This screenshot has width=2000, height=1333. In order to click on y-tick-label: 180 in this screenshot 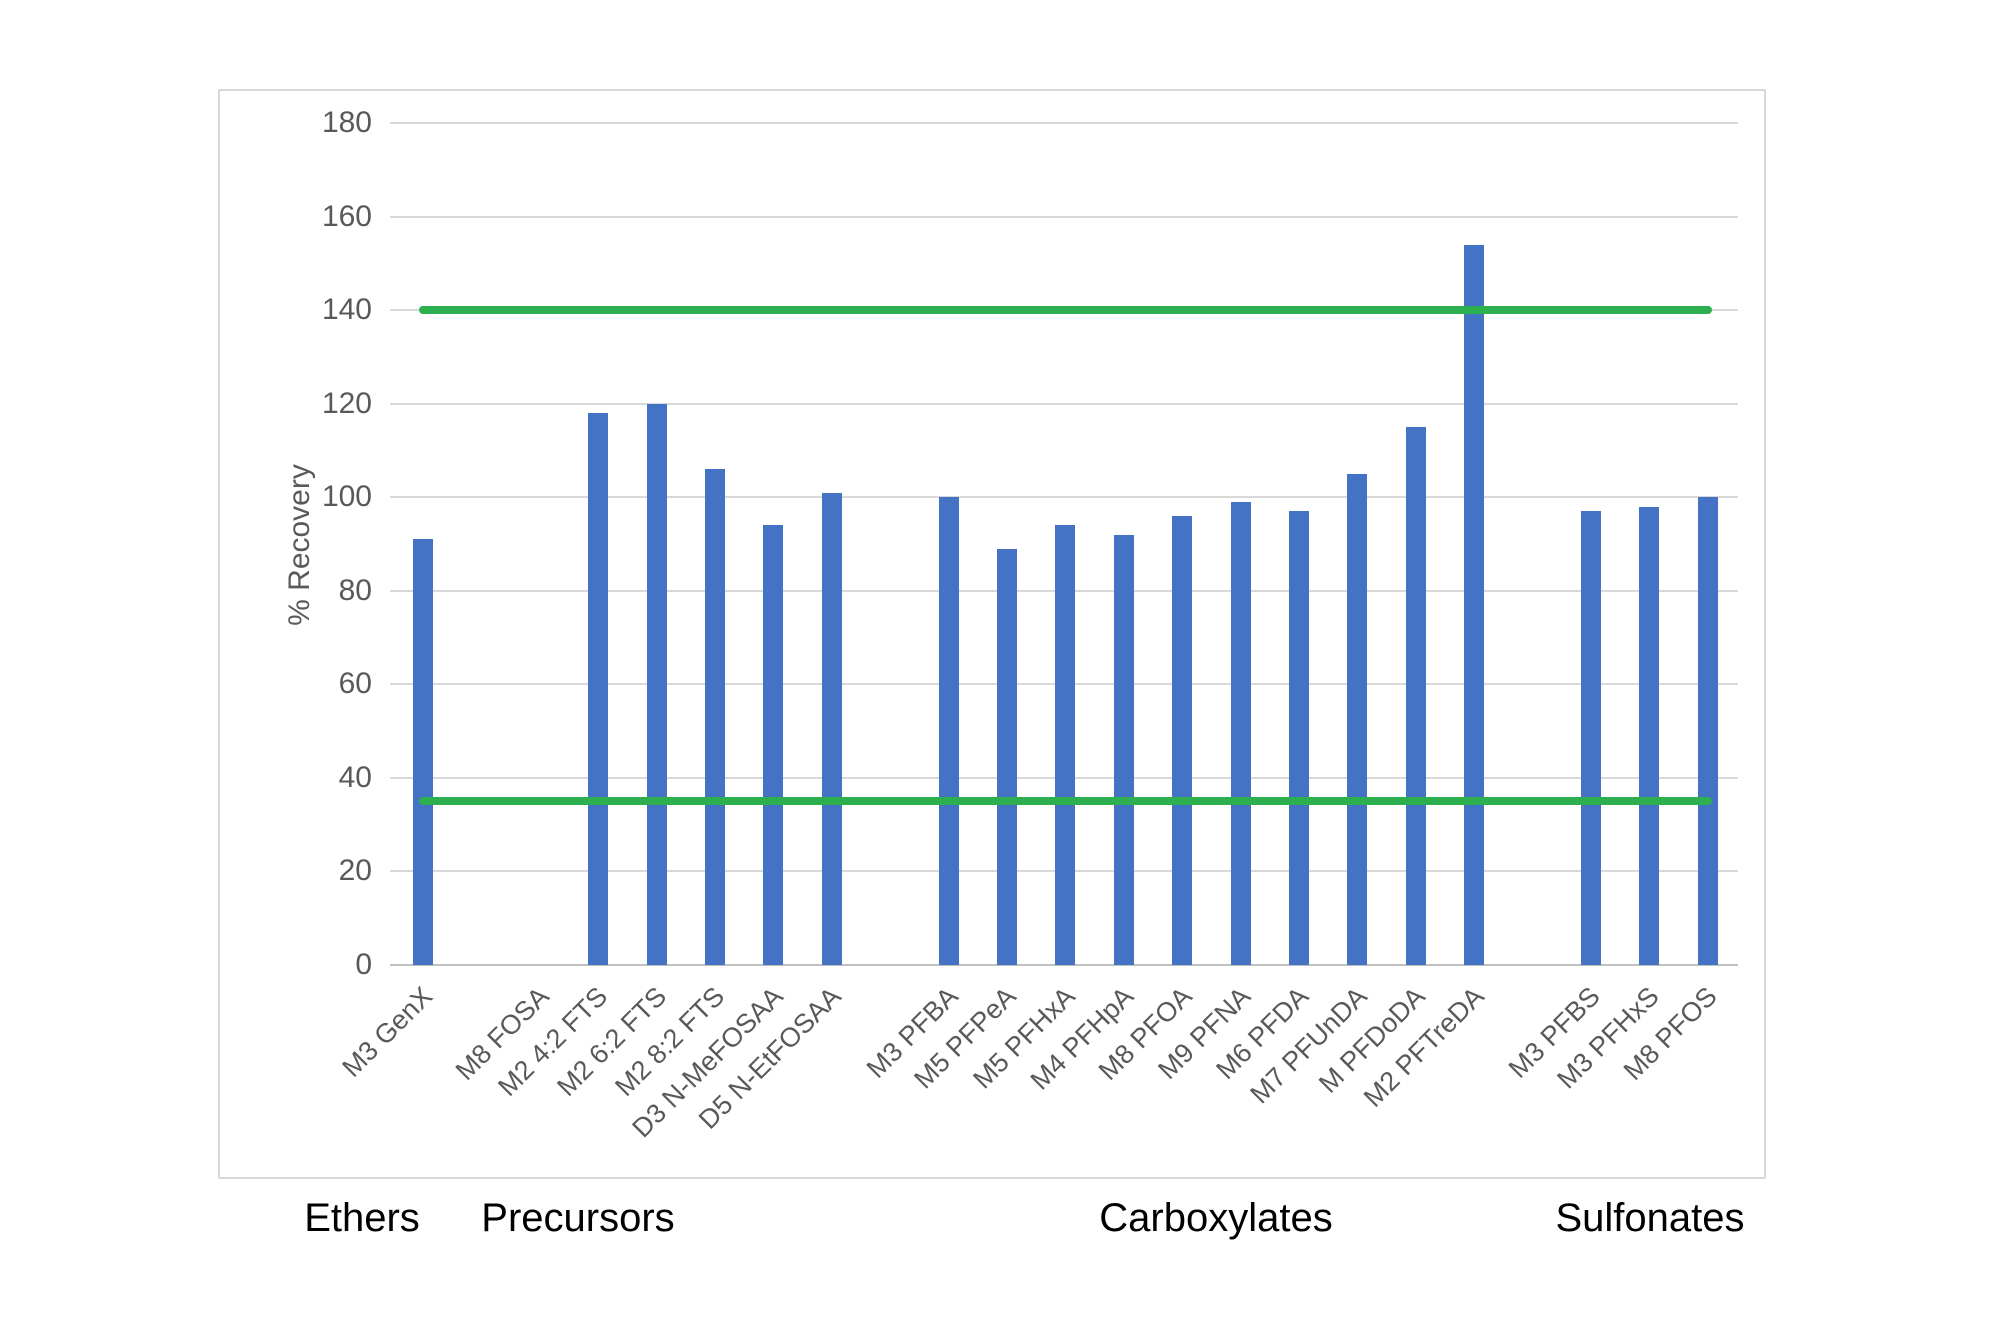, I will do `click(346, 122)`.